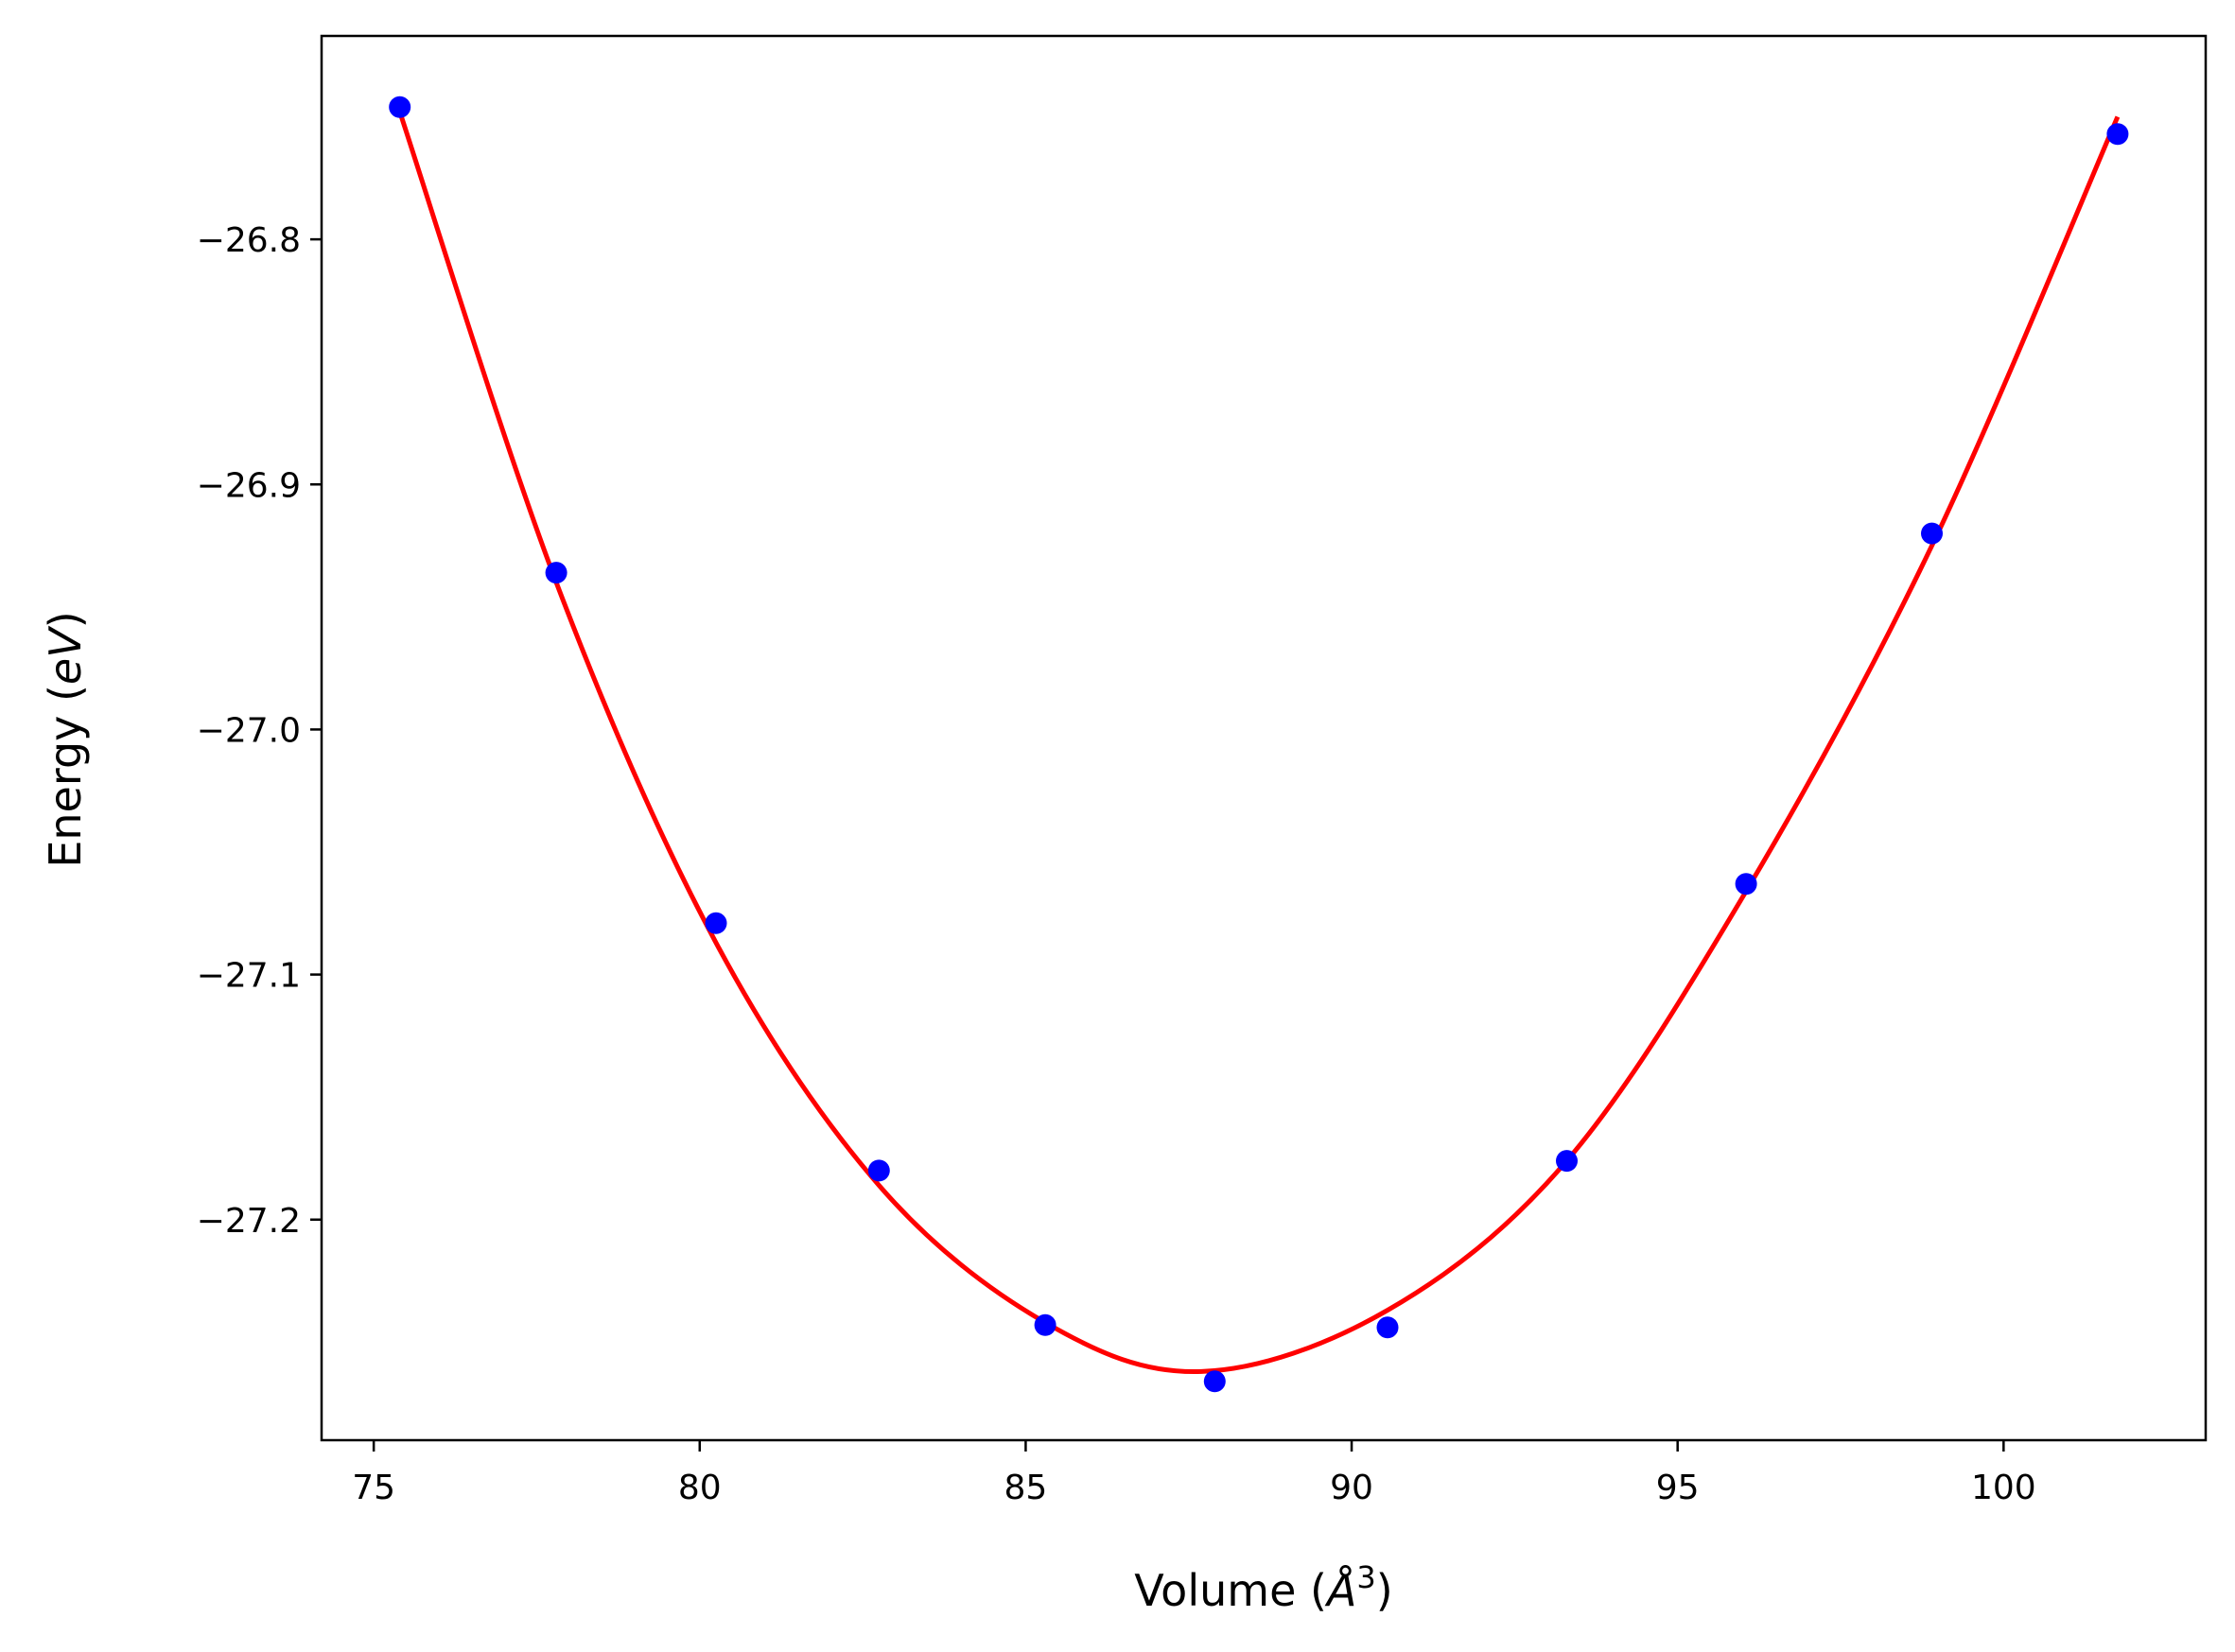 The width and height of the screenshot is (2235, 1652). What do you see at coordinates (1351, 1488) in the screenshot?
I see `x-tick-label: 90` at bounding box center [1351, 1488].